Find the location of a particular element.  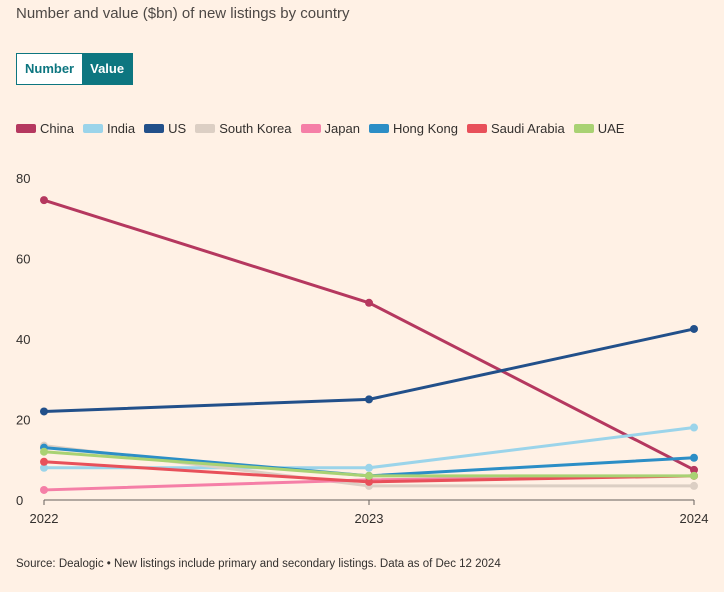

legend-item-south-korea: South Korea is located at coordinates (243, 128).